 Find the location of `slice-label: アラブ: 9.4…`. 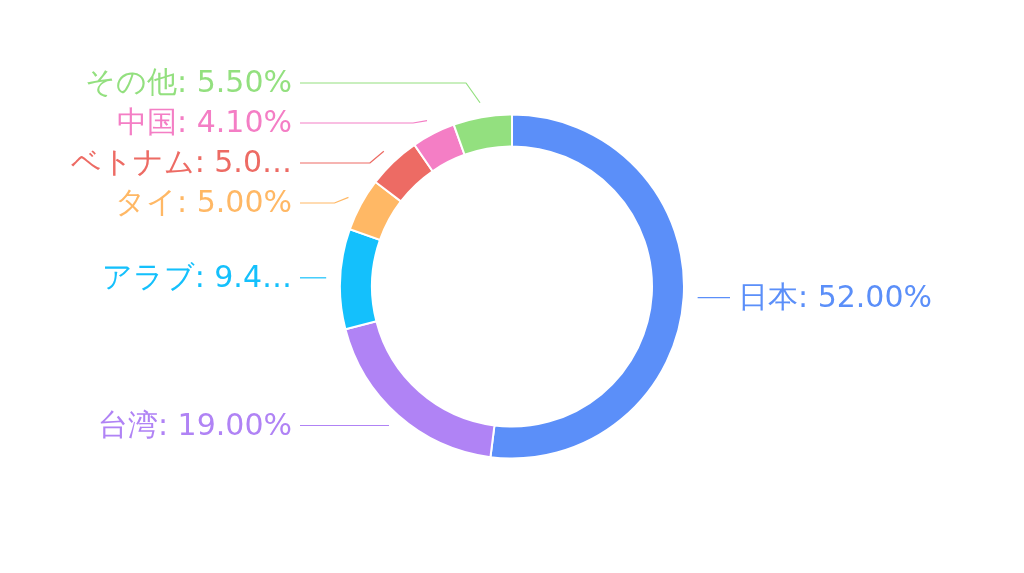

slice-label: アラブ: 9.4… is located at coordinates (196, 276).